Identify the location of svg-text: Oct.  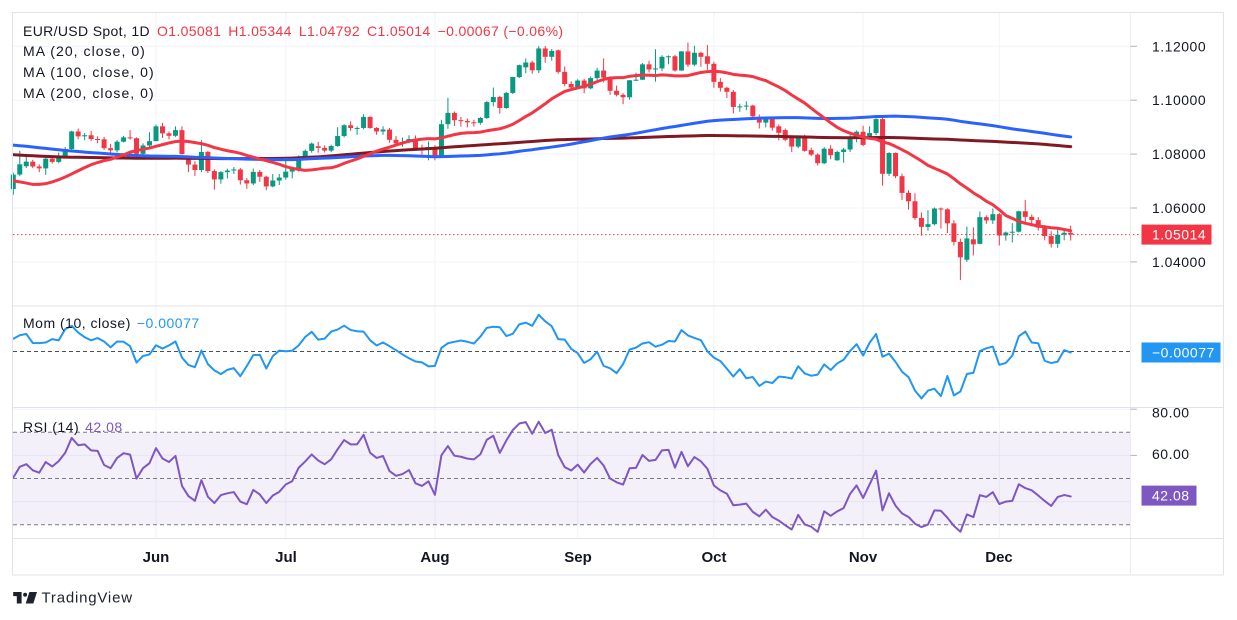
(713, 557).